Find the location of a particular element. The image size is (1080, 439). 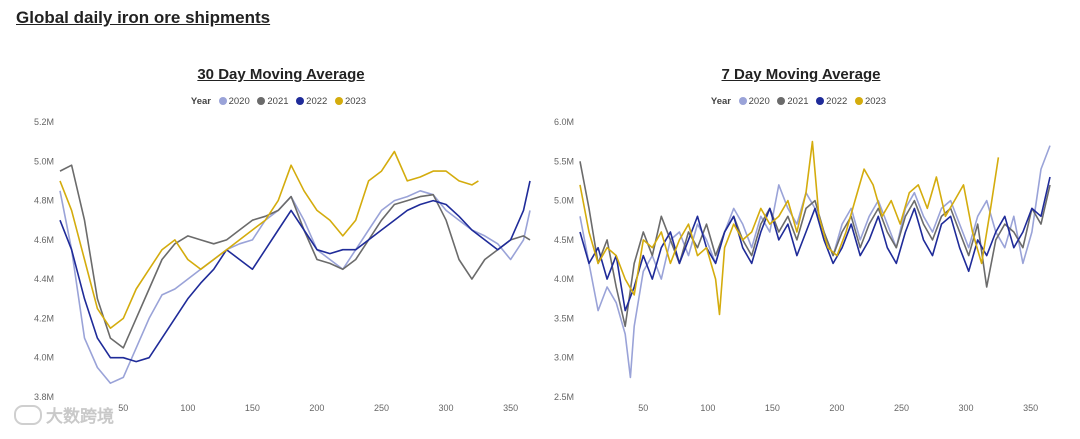

y-tick-label: 3.5M is located at coordinates (564, 318).